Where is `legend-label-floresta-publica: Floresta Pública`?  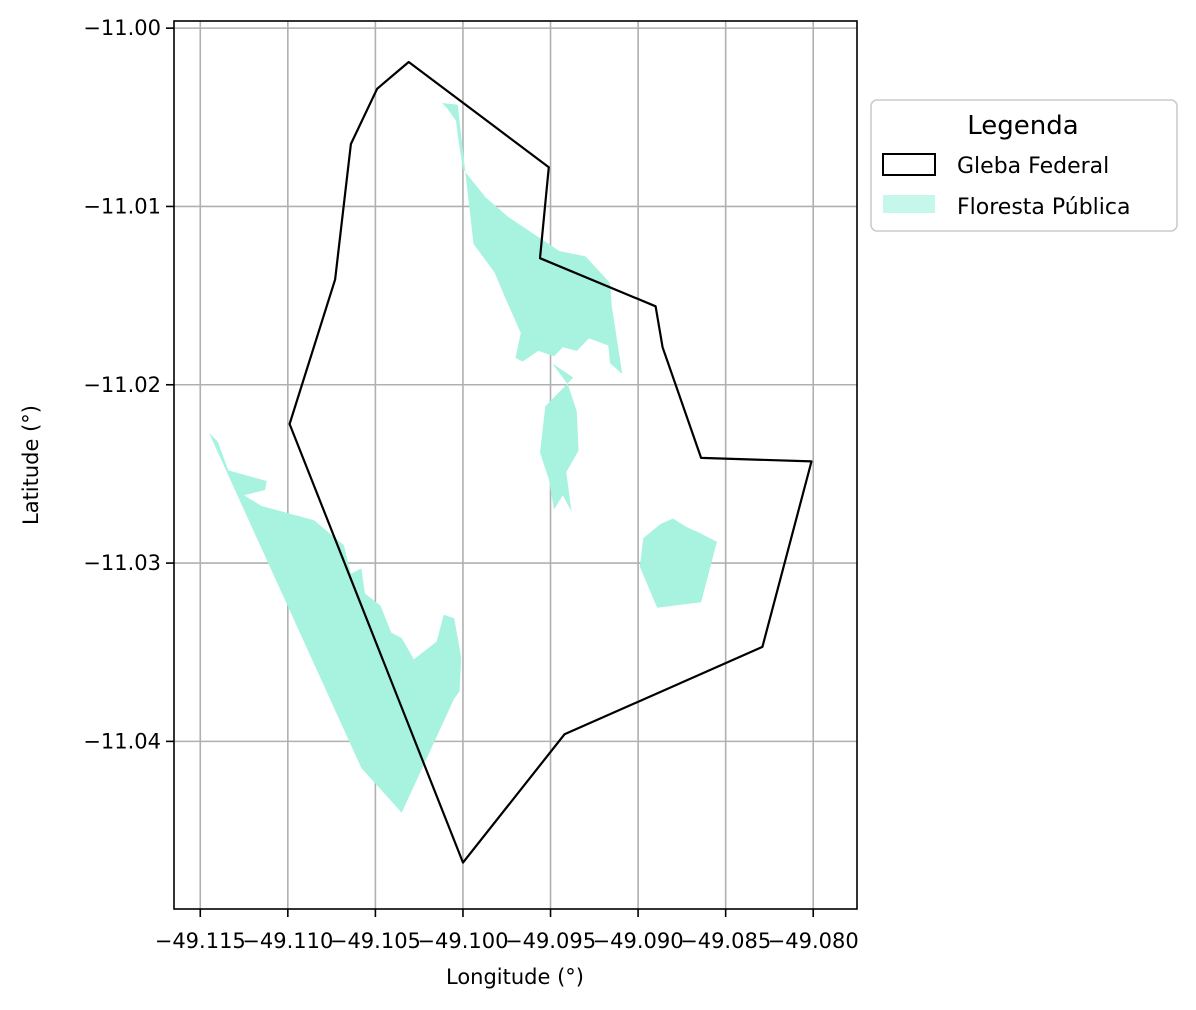 legend-label-floresta-publica: Floresta Pública is located at coordinates (1043, 207).